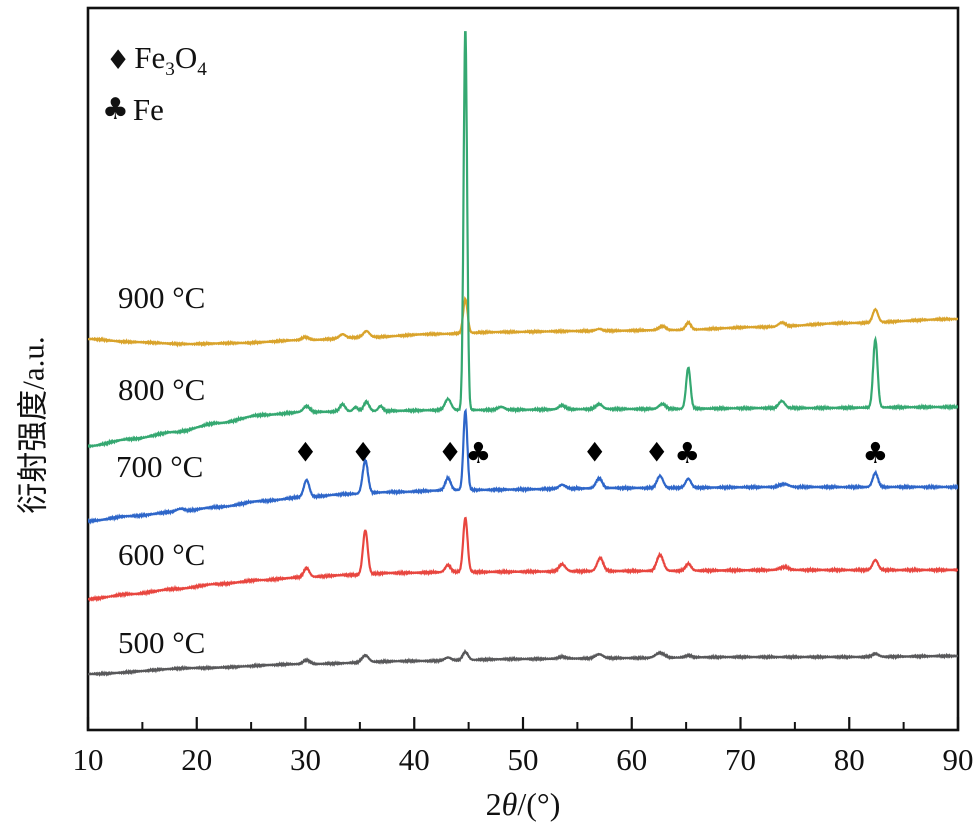 This screenshot has width=979, height=832. Describe the element at coordinates (115, 109) in the screenshot. I see `club-icon: ♣` at that location.